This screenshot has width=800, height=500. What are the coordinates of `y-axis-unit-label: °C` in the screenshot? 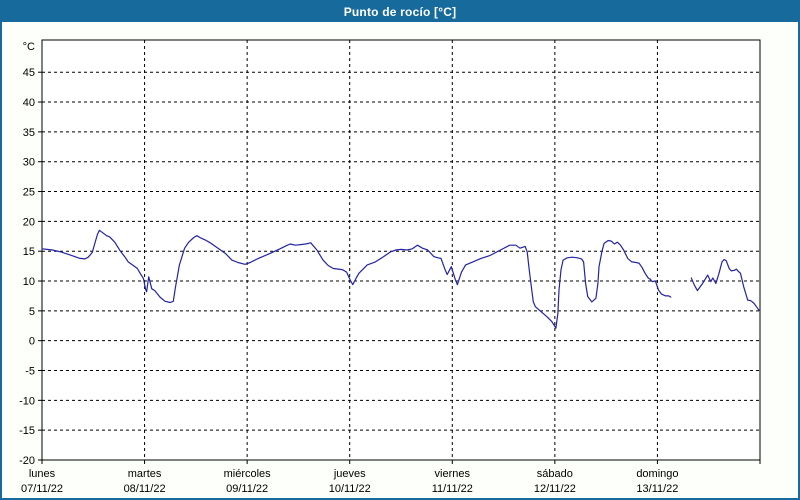 It's located at (29, 47).